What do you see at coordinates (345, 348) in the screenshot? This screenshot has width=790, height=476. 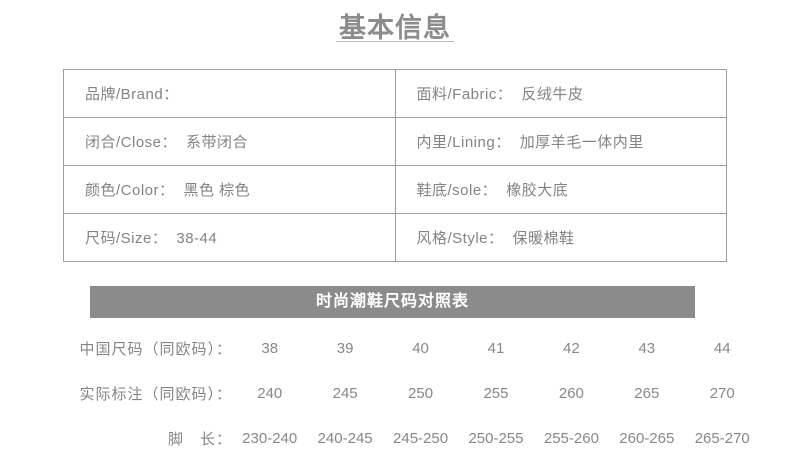 I see `size-chart-value: 39` at bounding box center [345, 348].